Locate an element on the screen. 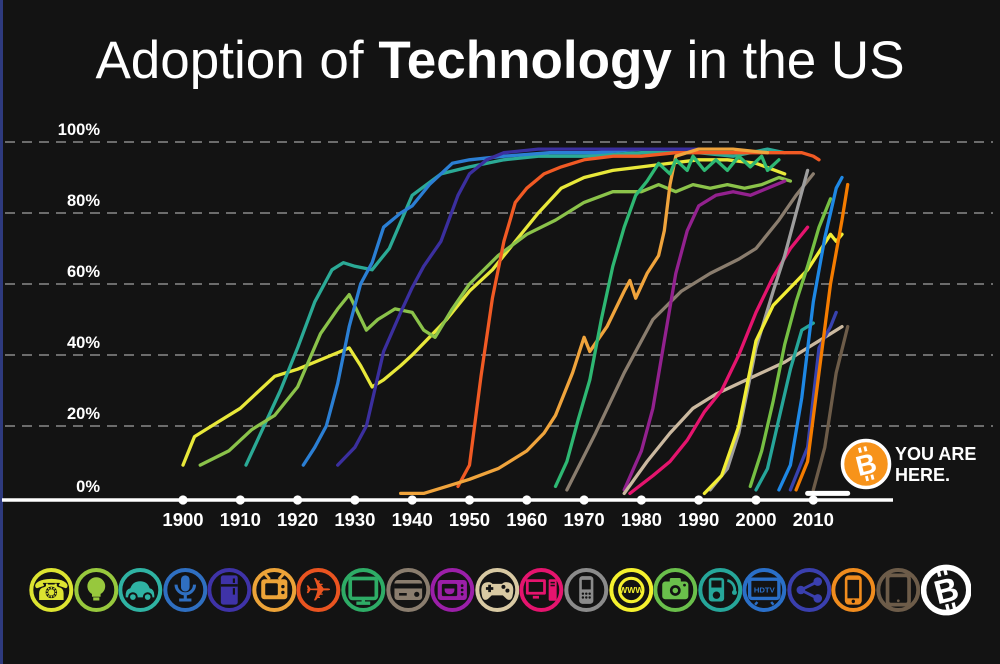 This screenshot has height=664, width=1000. you-are-here-badge: B YOU ARE HERE. is located at coordinates (908, 464).